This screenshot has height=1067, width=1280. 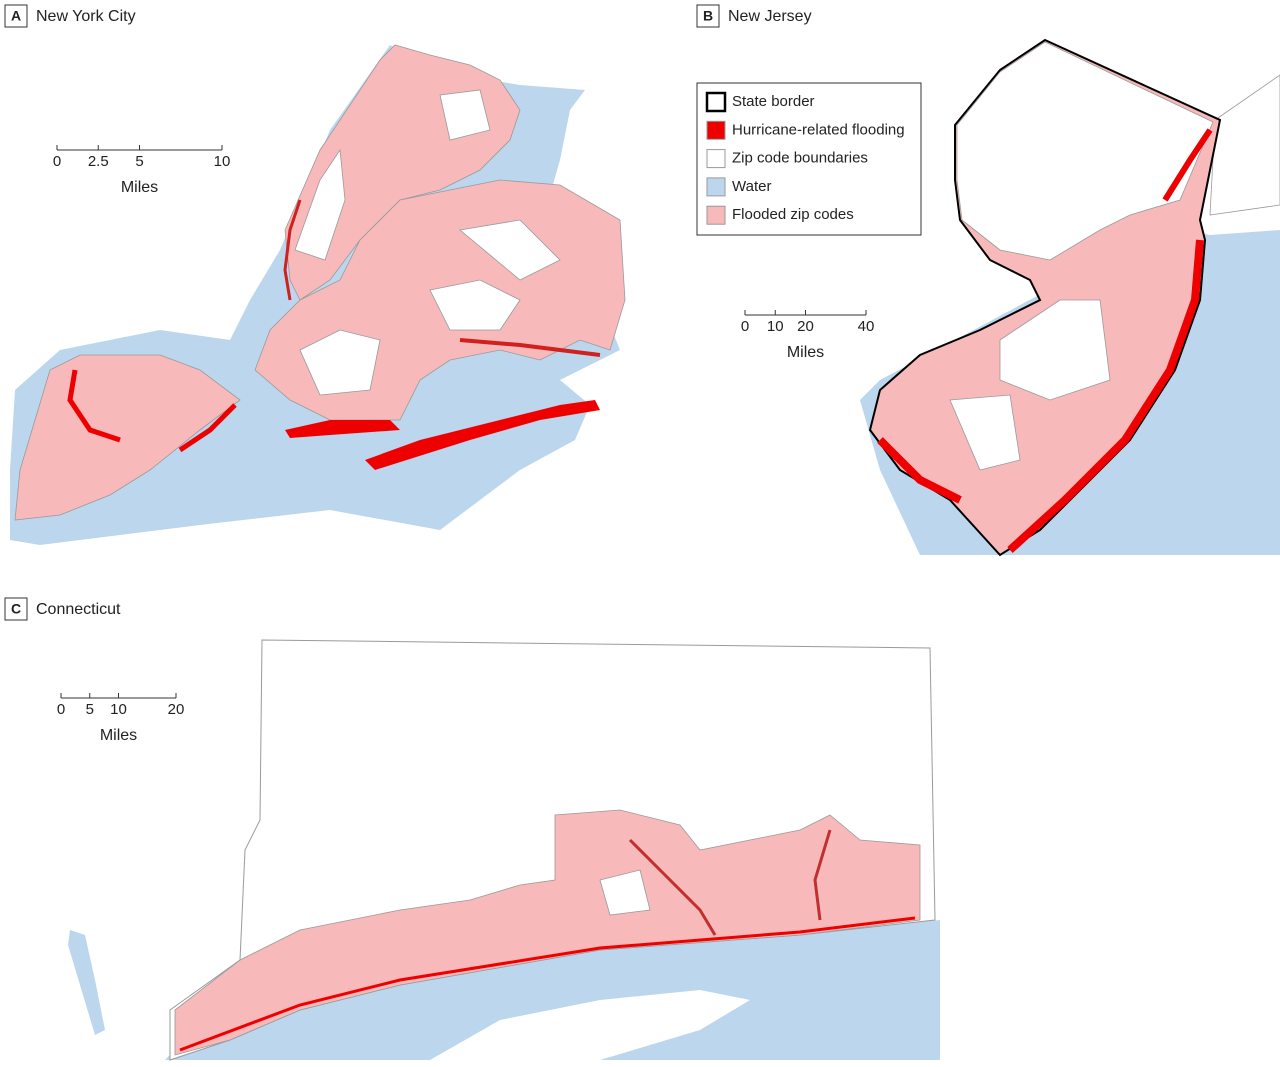 I want to click on legend-label: Flooded zip codes, so click(x=793, y=214).